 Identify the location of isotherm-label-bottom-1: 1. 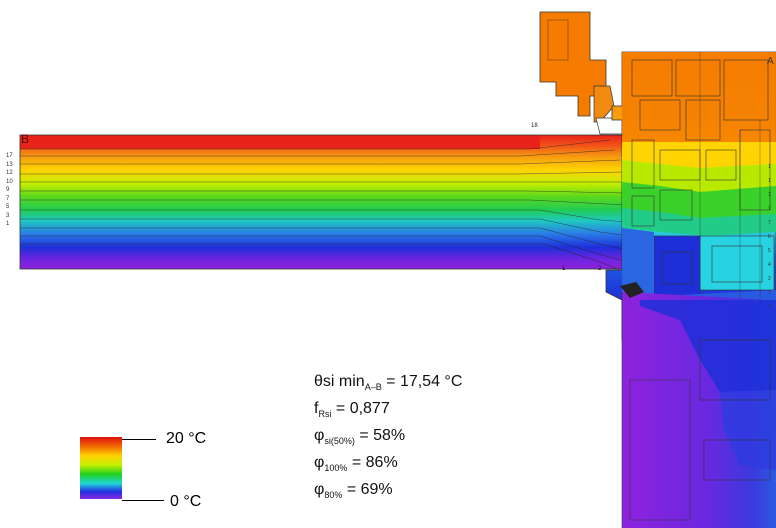
(564, 269).